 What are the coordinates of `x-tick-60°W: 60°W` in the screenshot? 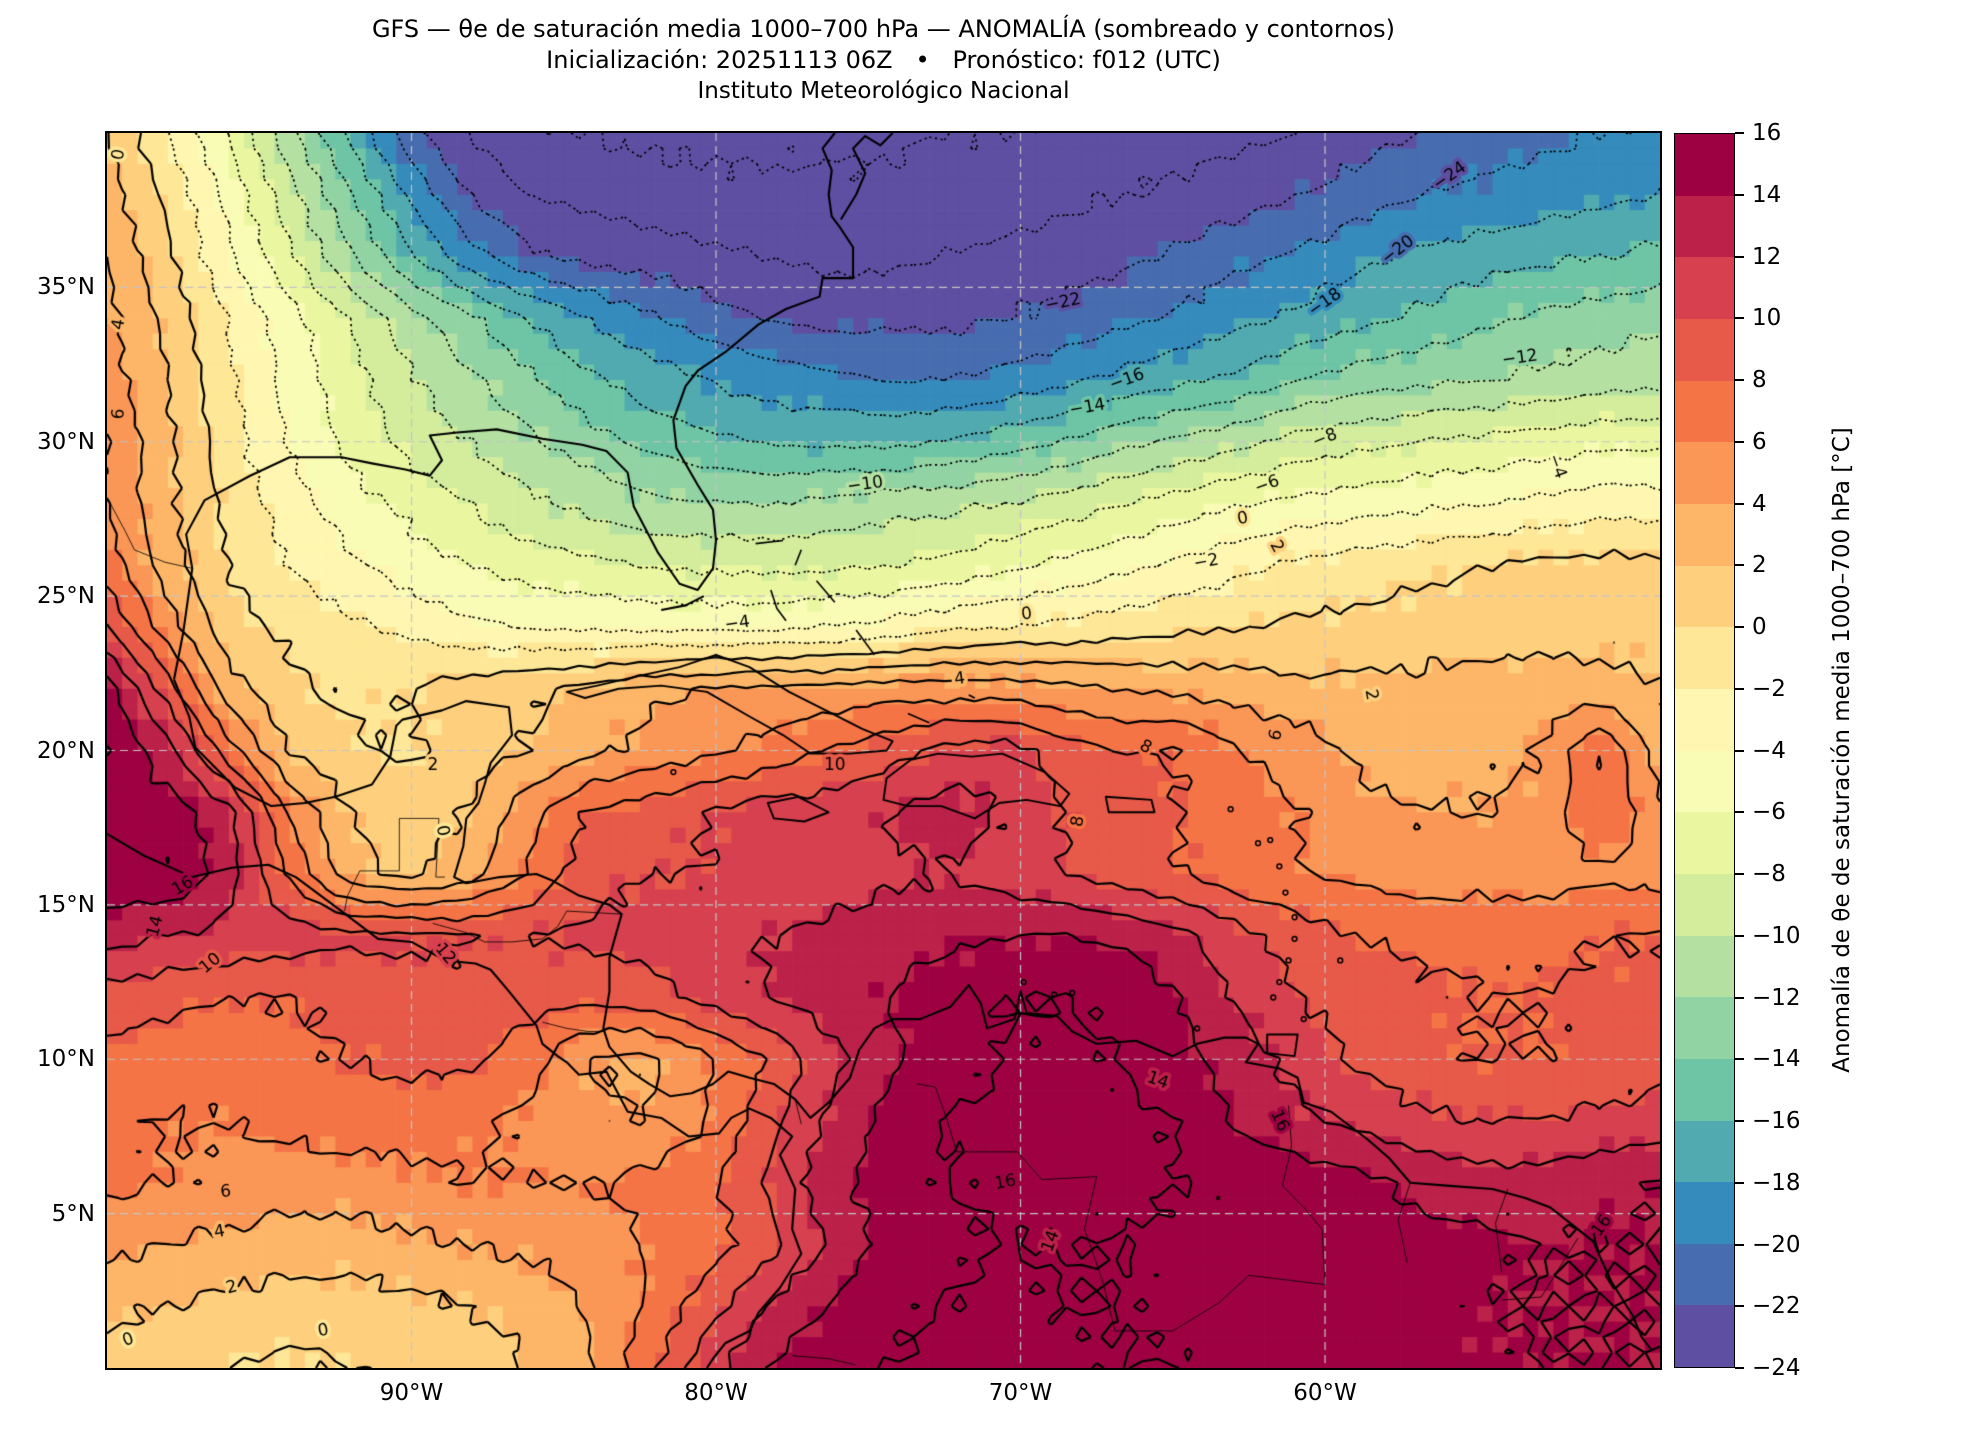 It's located at (1325, 1393).